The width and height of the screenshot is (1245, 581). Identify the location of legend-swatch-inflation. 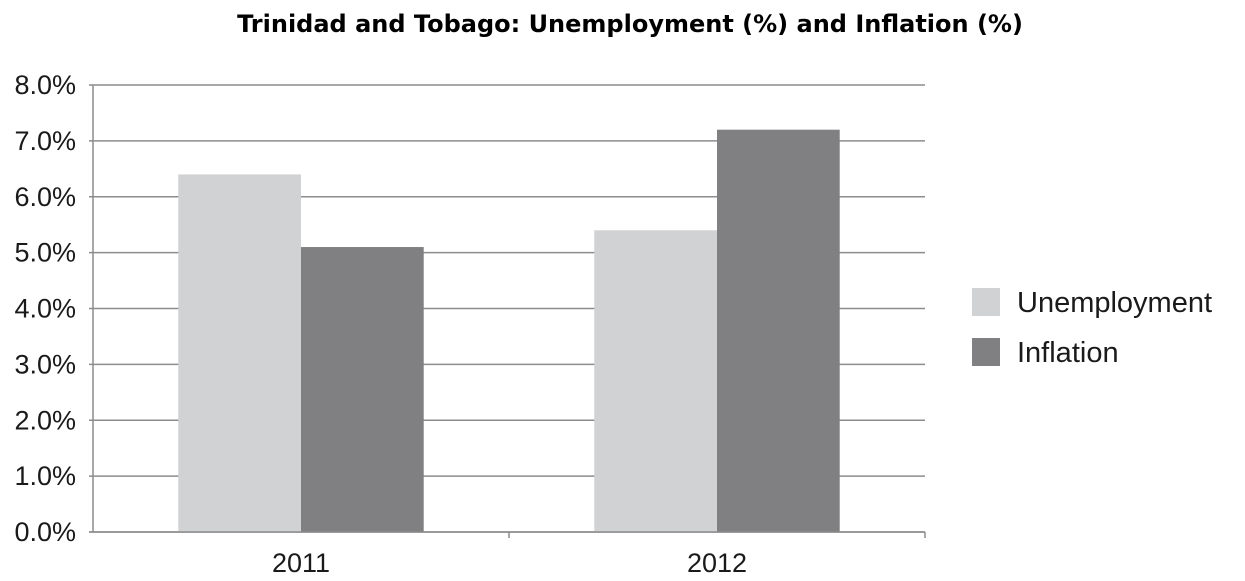
(986, 352).